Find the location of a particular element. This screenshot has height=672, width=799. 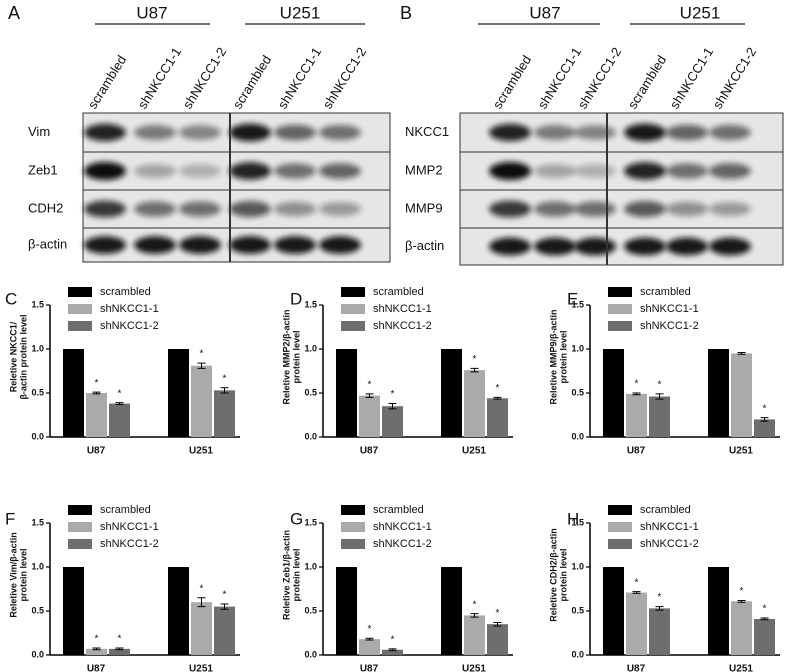

y-axis-label: β-actin protein level is located at coordinates (23, 356).